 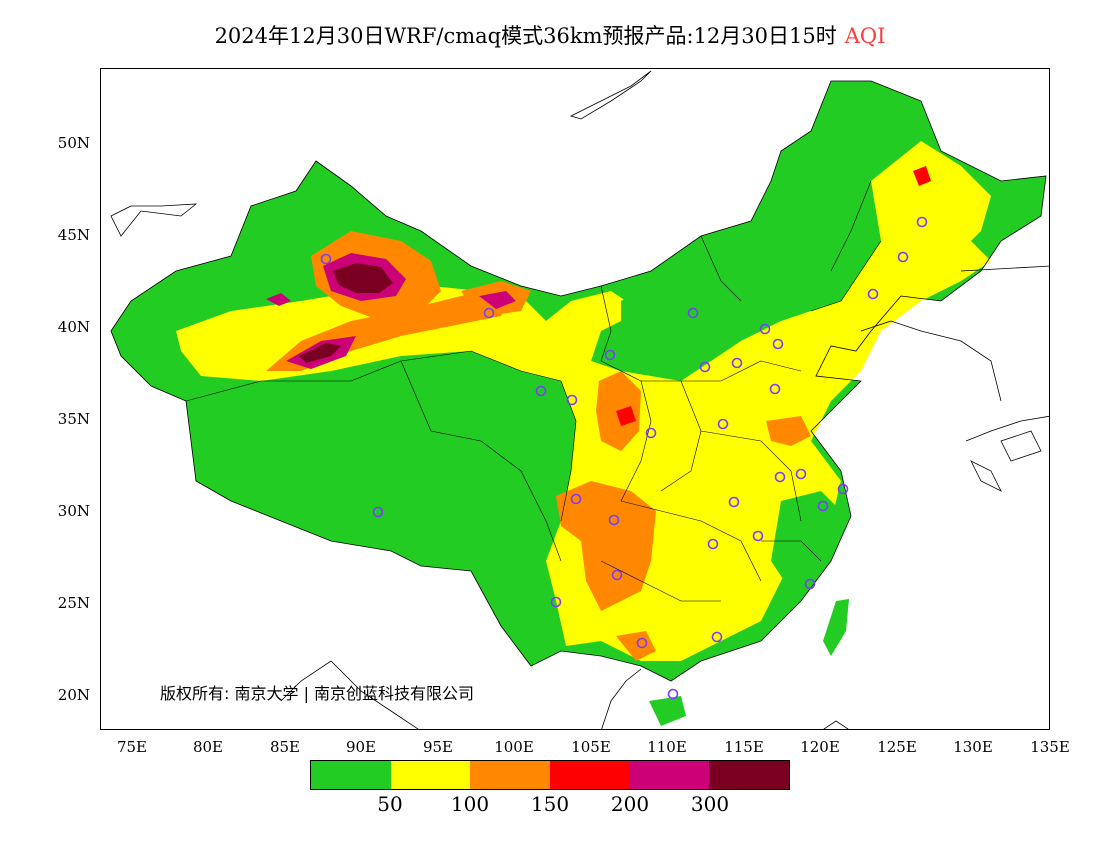 I want to click on lon-label-75e: 75E, so click(x=132, y=747).